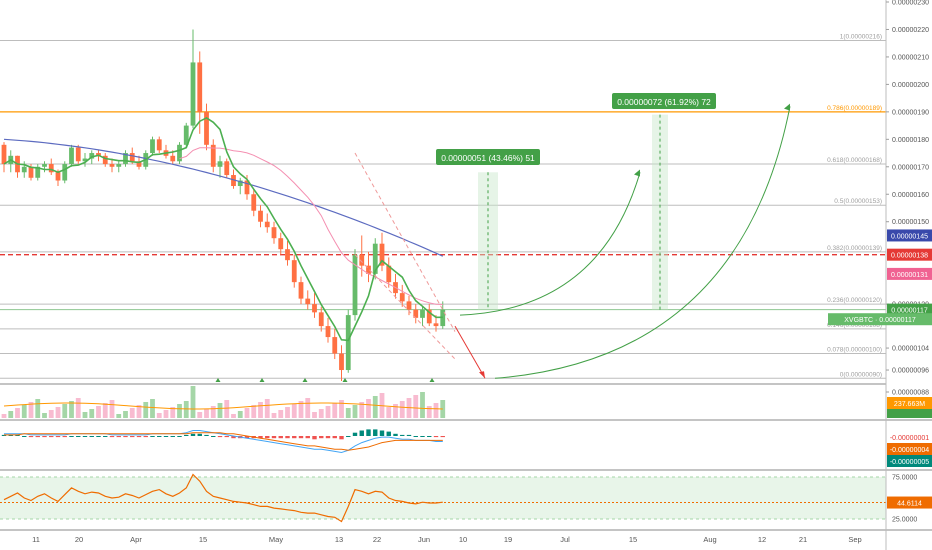 The height and width of the screenshot is (550, 932). I want to click on rsi-tick-label: 25.0000, so click(904, 520).